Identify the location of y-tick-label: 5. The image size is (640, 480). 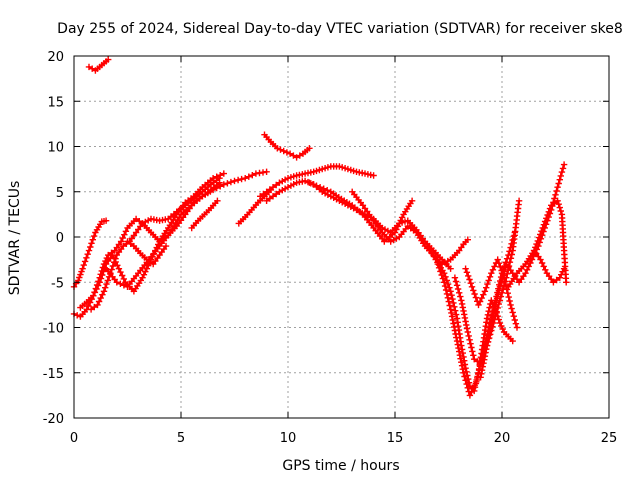
(60, 193).